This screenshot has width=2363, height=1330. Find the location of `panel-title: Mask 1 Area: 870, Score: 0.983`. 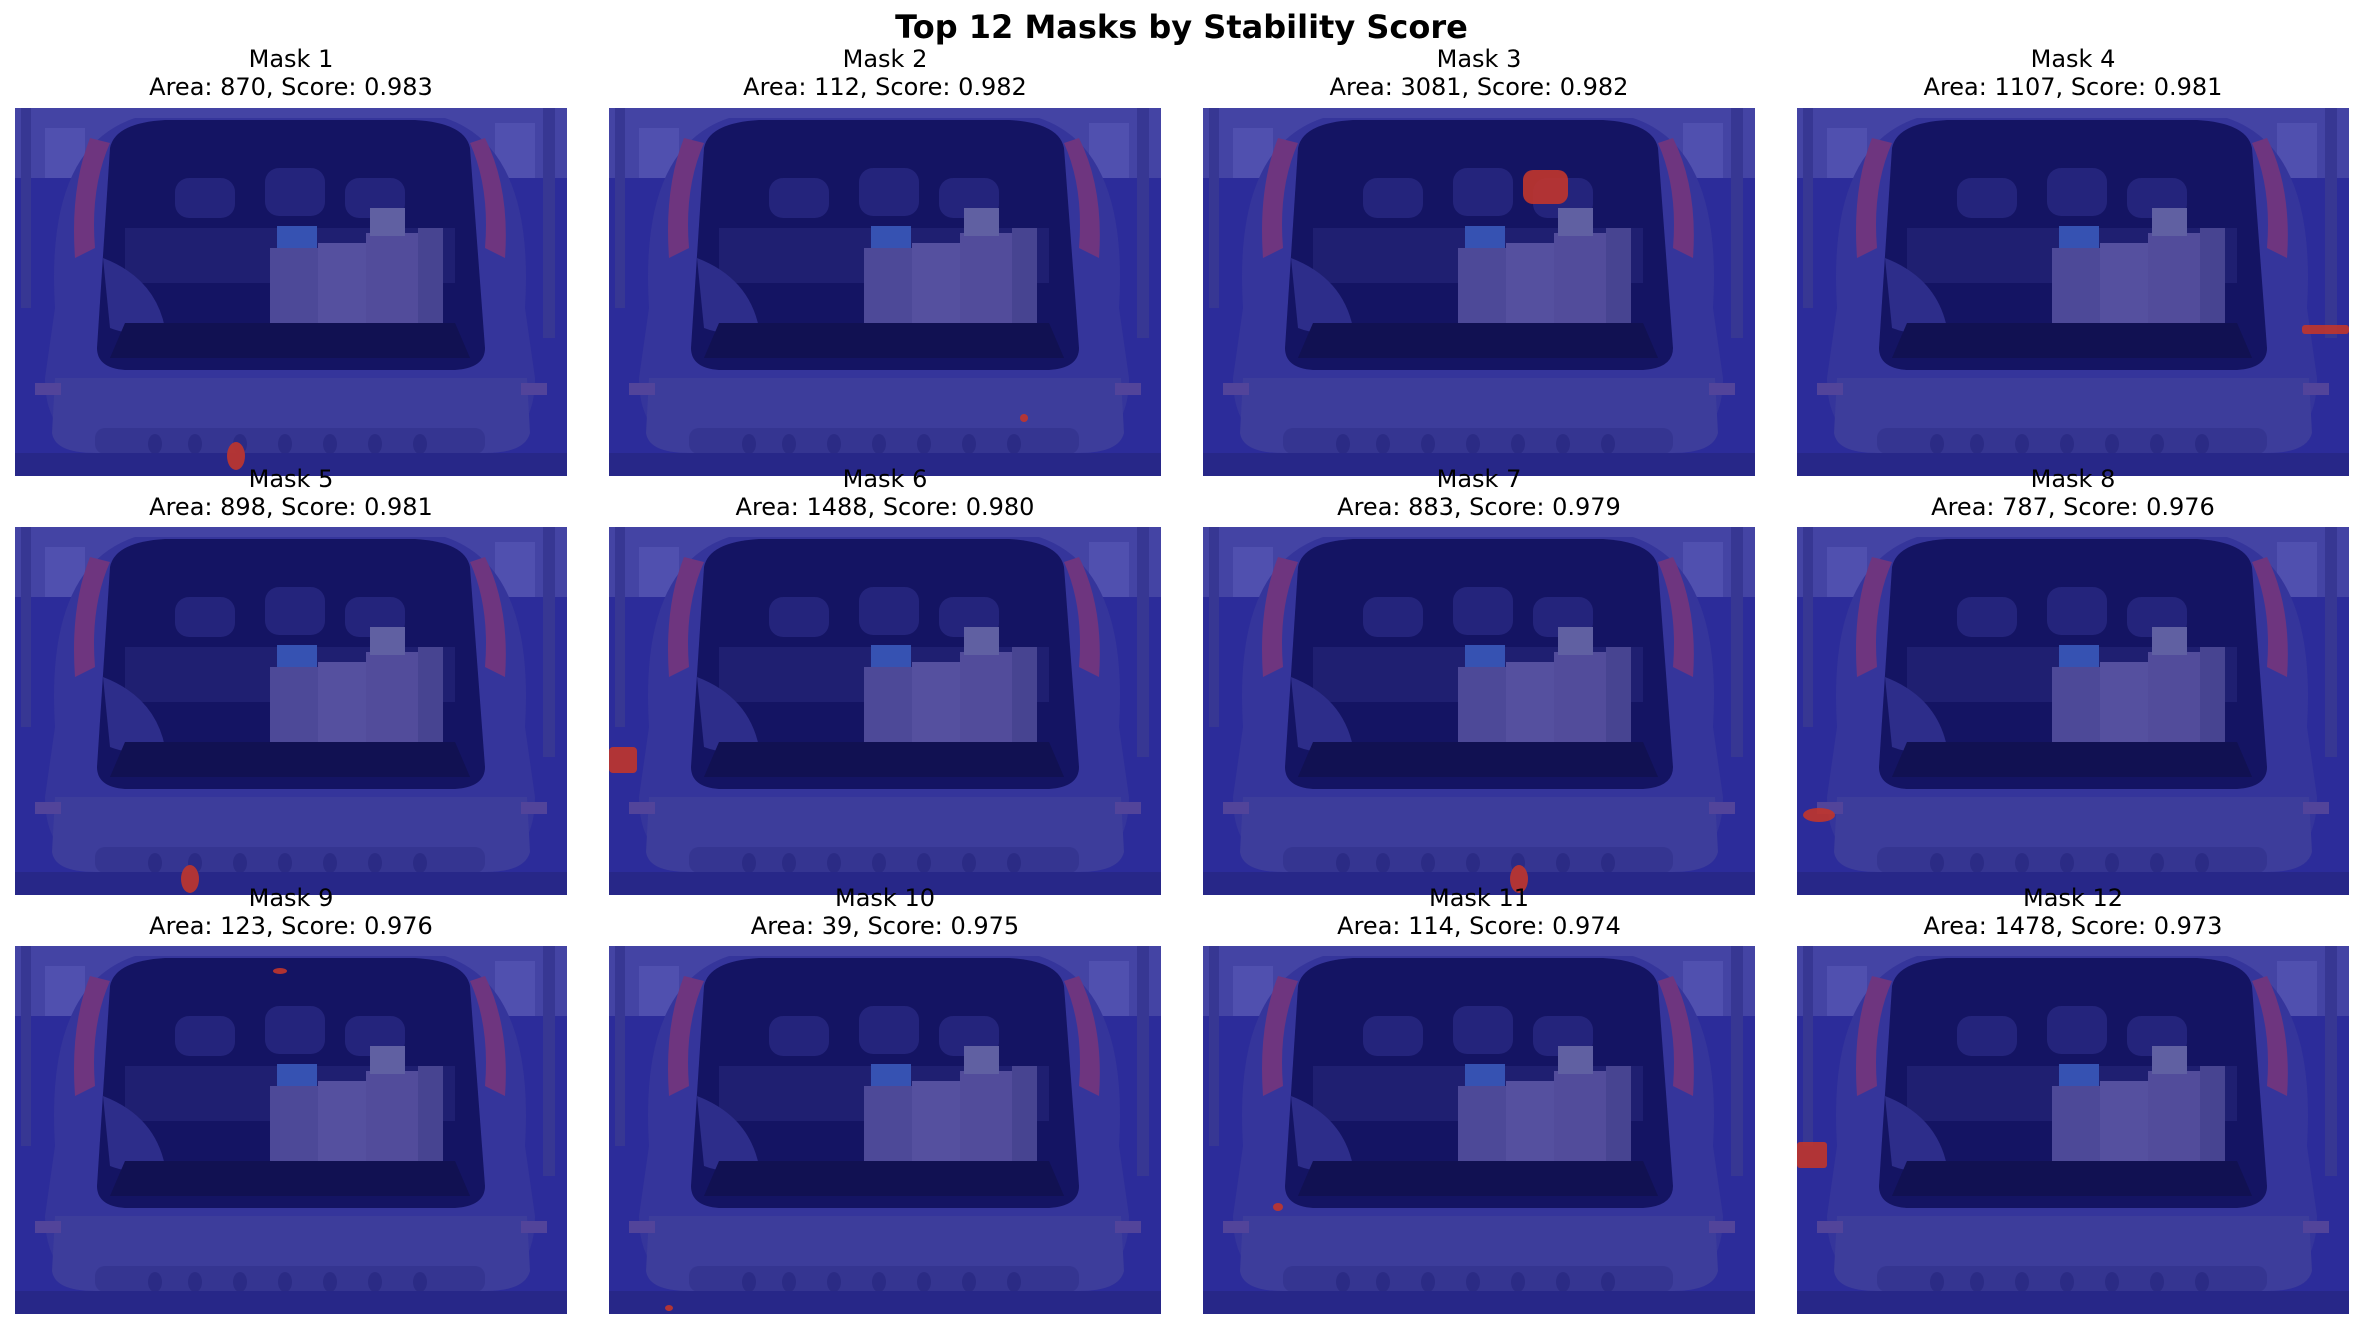

panel-title: Mask 1 Area: 870, Score: 0.983 is located at coordinates (291, 73).